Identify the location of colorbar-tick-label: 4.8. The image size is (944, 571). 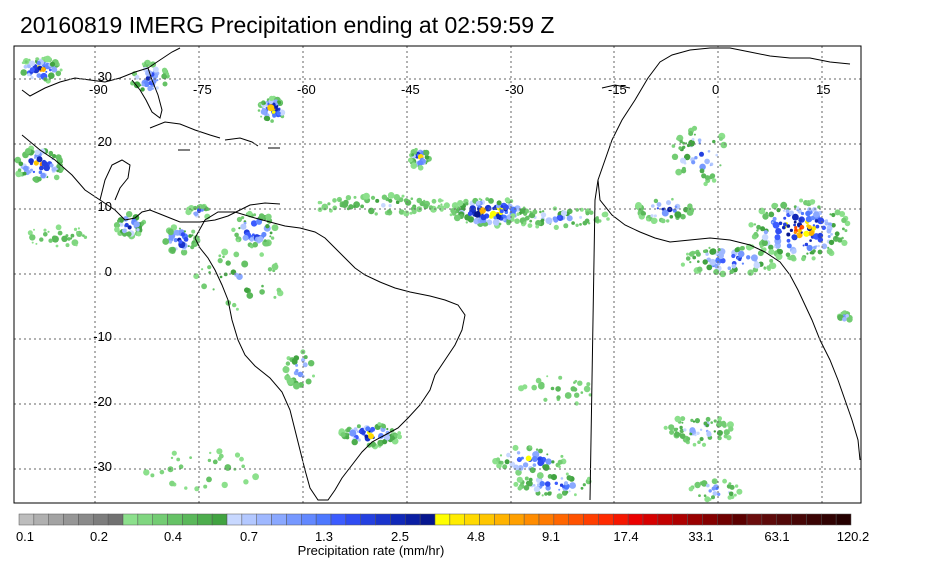
(476, 536).